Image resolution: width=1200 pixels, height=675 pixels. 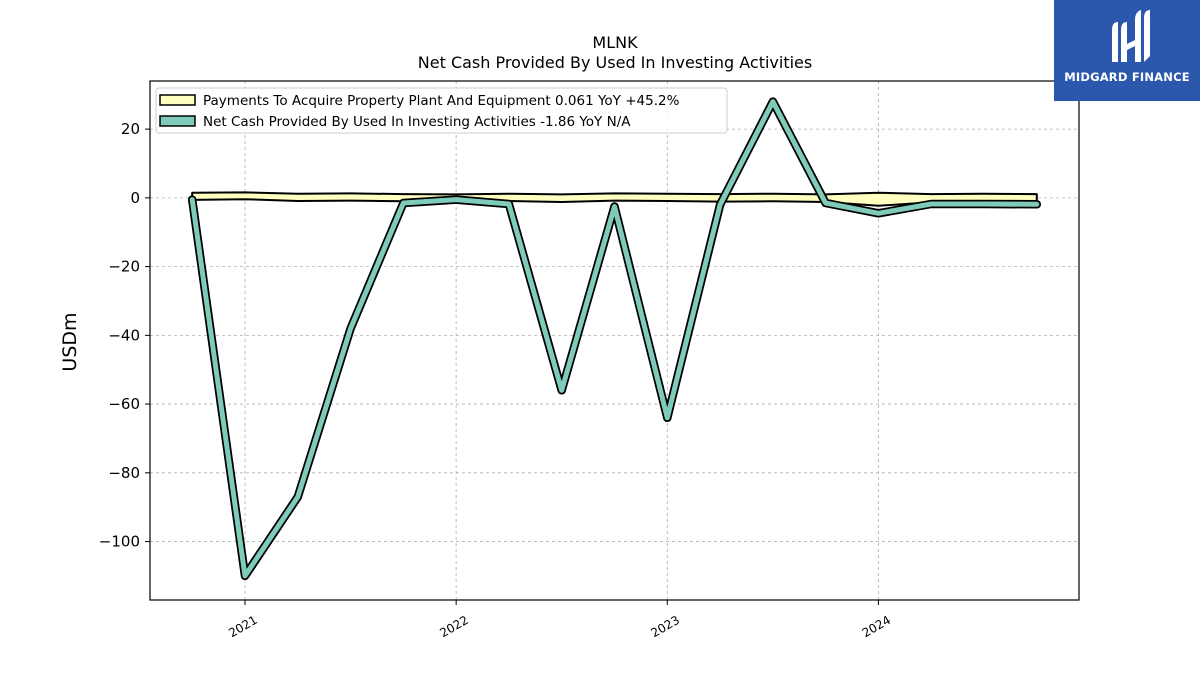 What do you see at coordinates (124, 404) in the screenshot?
I see `y-tick-label: −60` at bounding box center [124, 404].